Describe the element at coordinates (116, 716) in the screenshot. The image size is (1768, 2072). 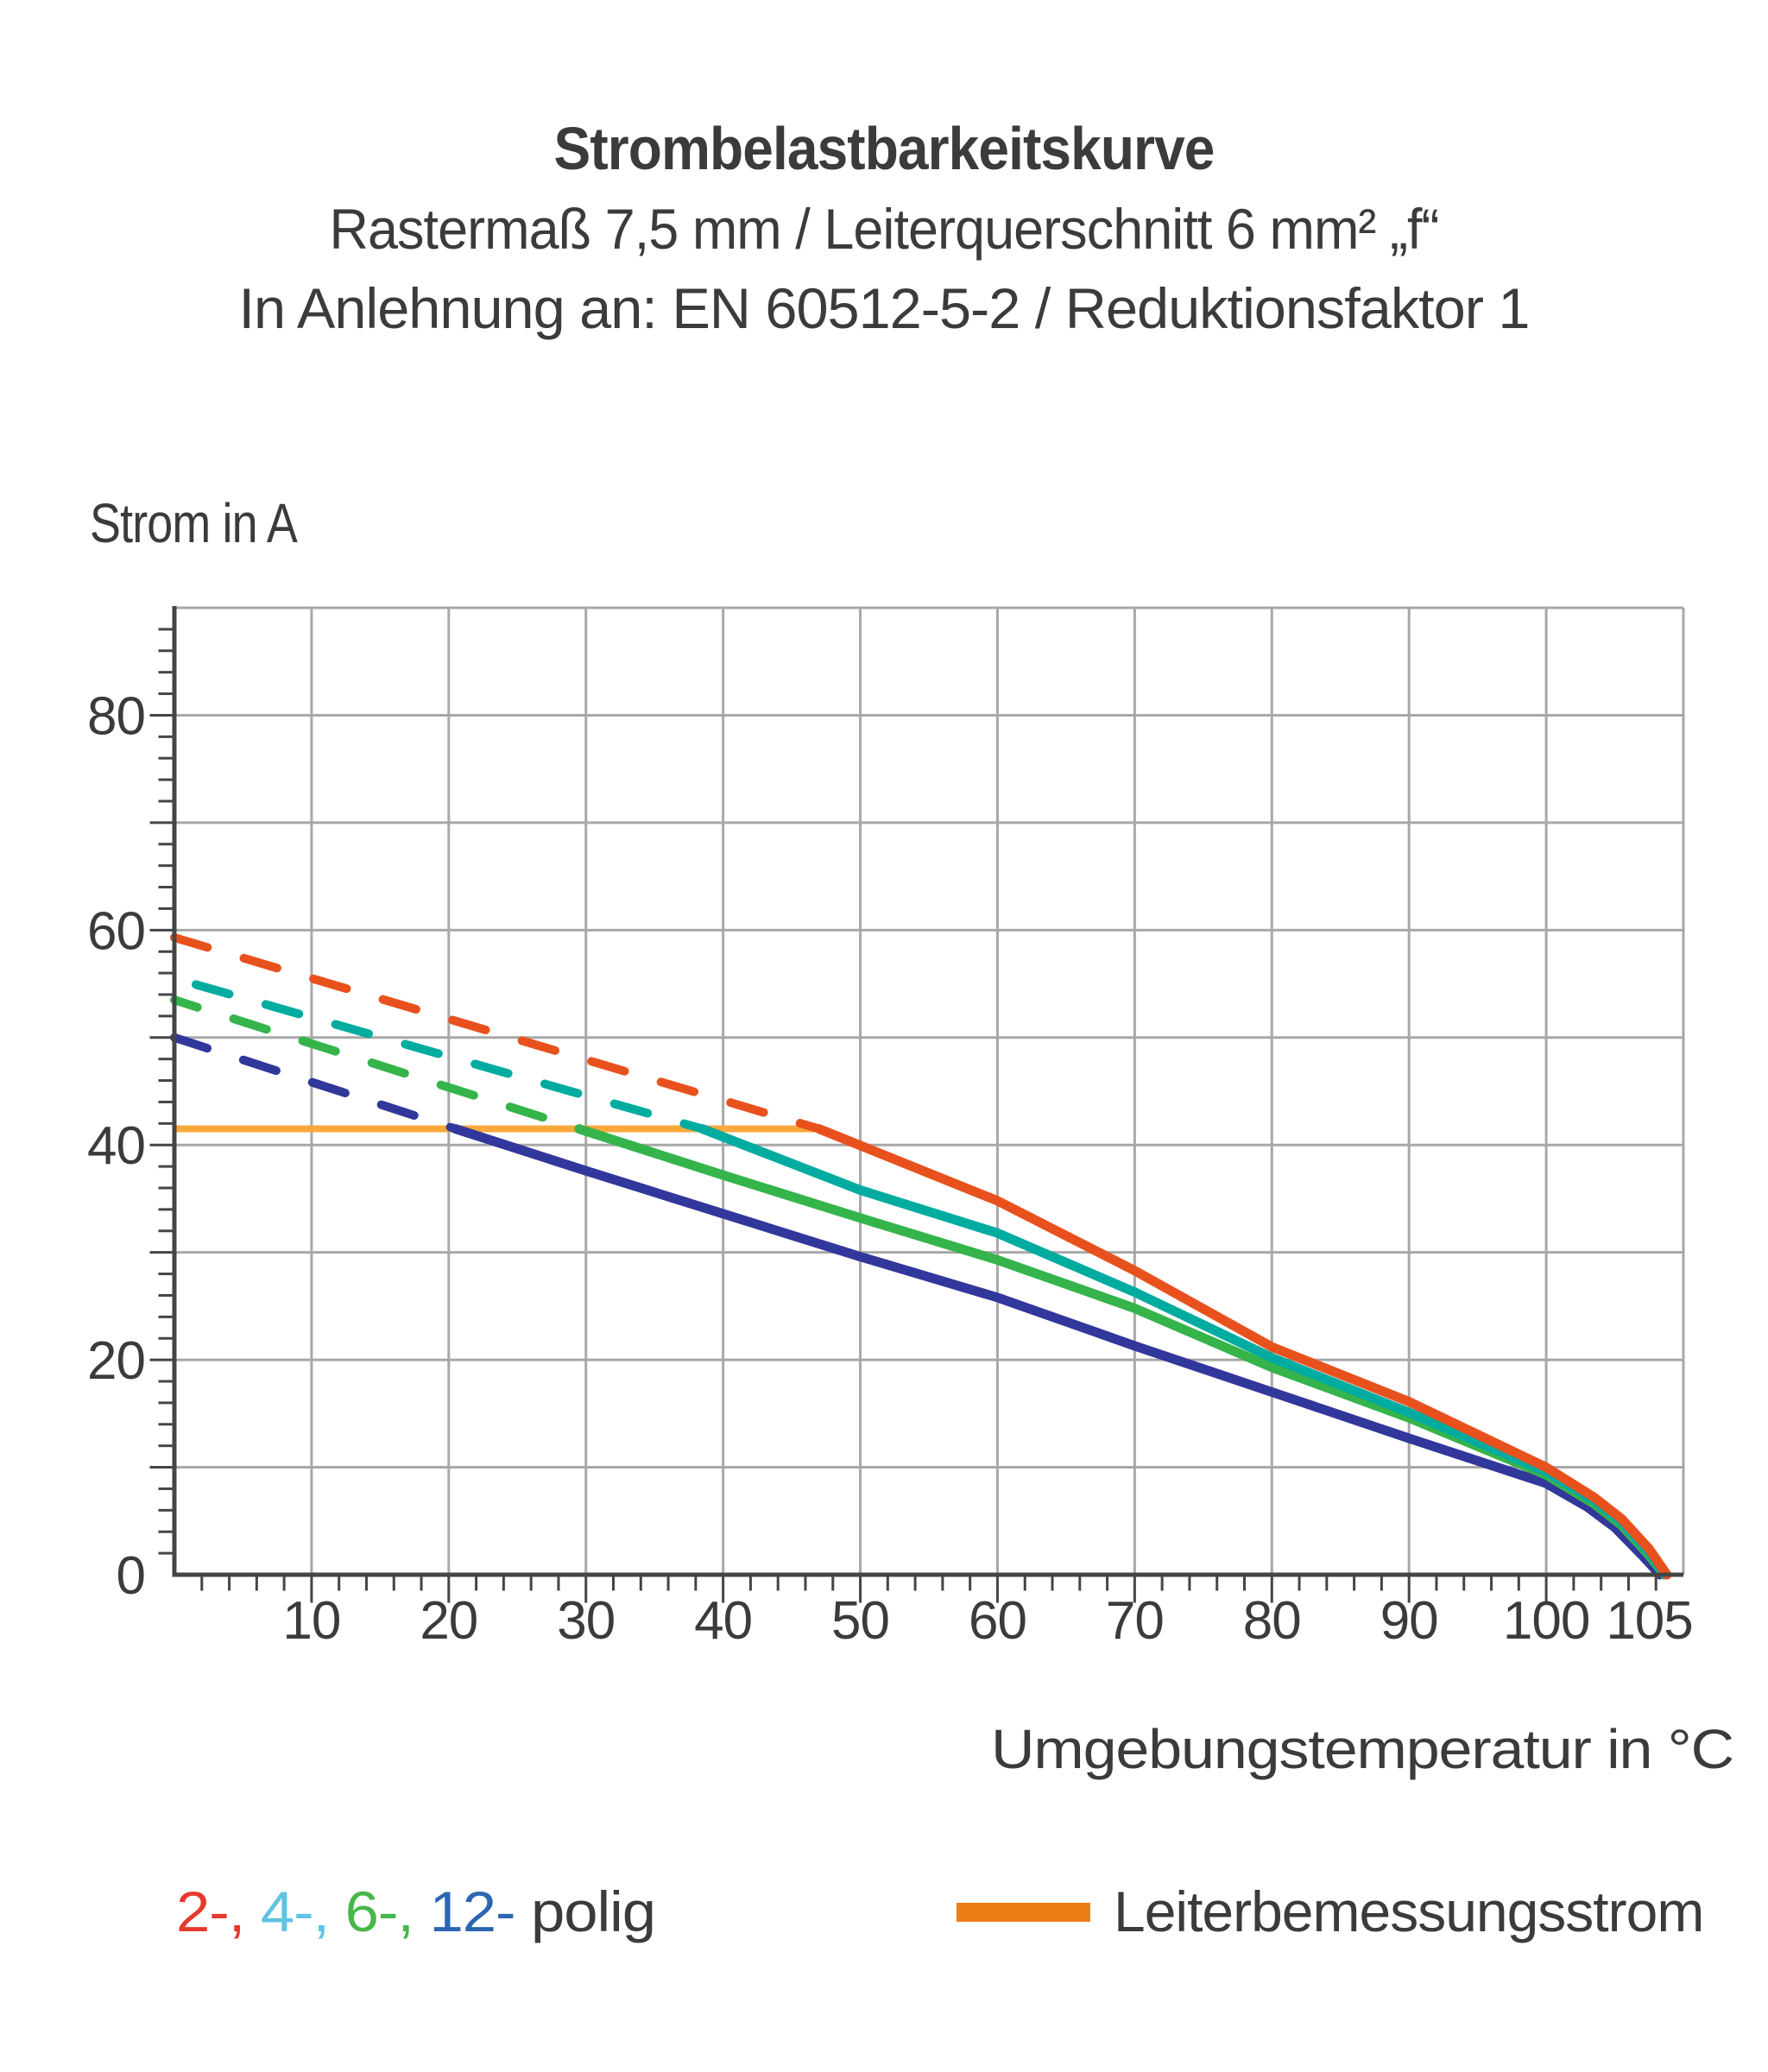
I see `y-tick-label-80: 80` at that location.